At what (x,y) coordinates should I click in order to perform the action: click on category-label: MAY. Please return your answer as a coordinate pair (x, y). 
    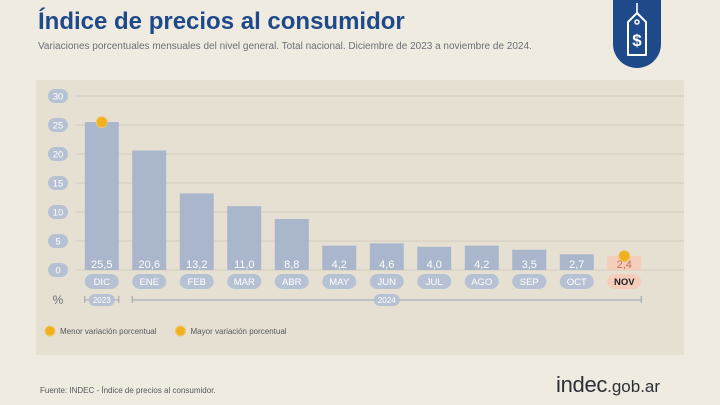
    Looking at the image, I should click on (339, 282).